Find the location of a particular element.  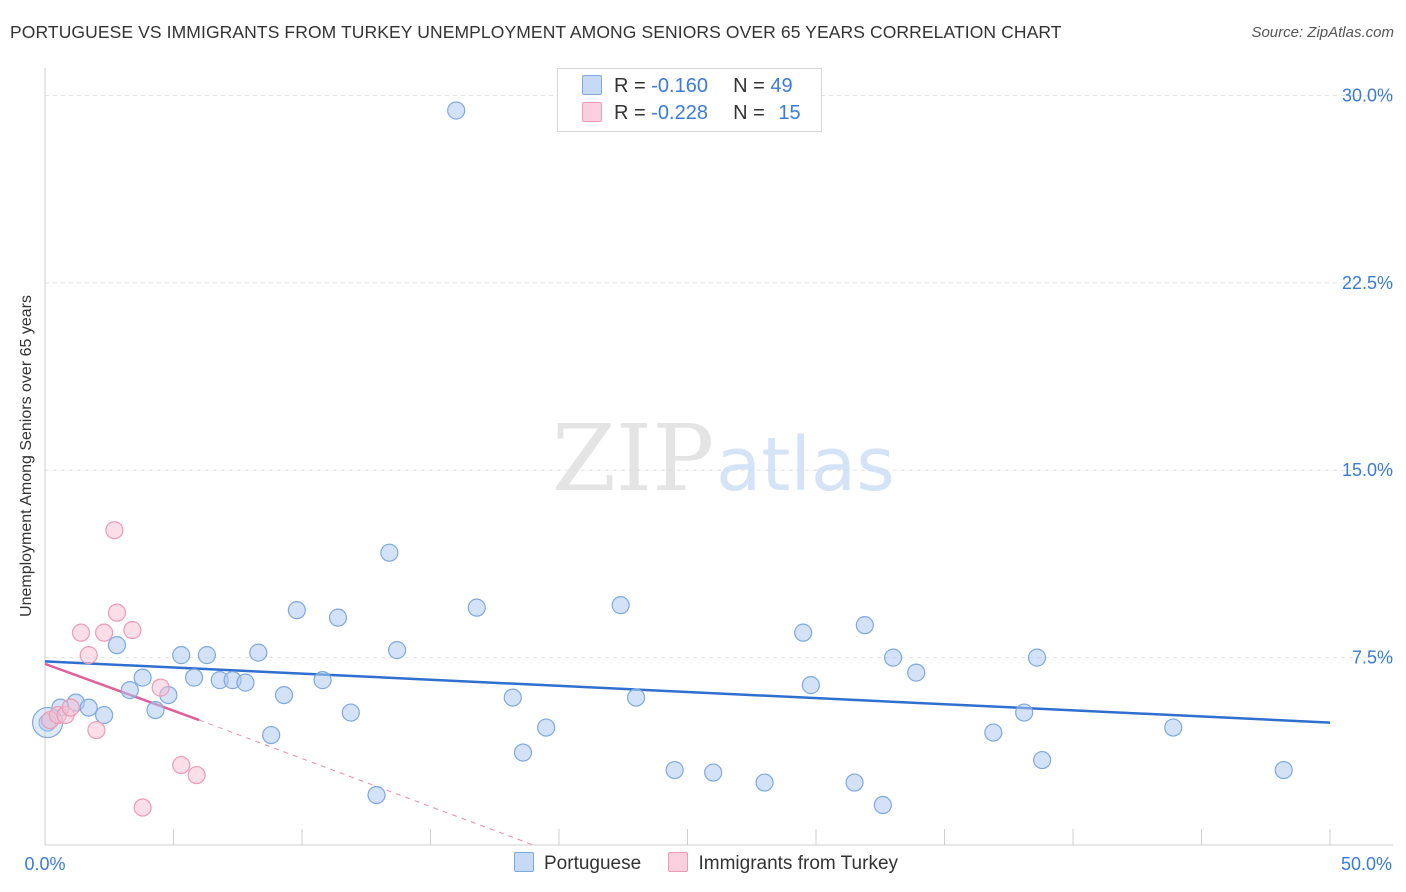

portuguese-trend-line is located at coordinates (687, 692).